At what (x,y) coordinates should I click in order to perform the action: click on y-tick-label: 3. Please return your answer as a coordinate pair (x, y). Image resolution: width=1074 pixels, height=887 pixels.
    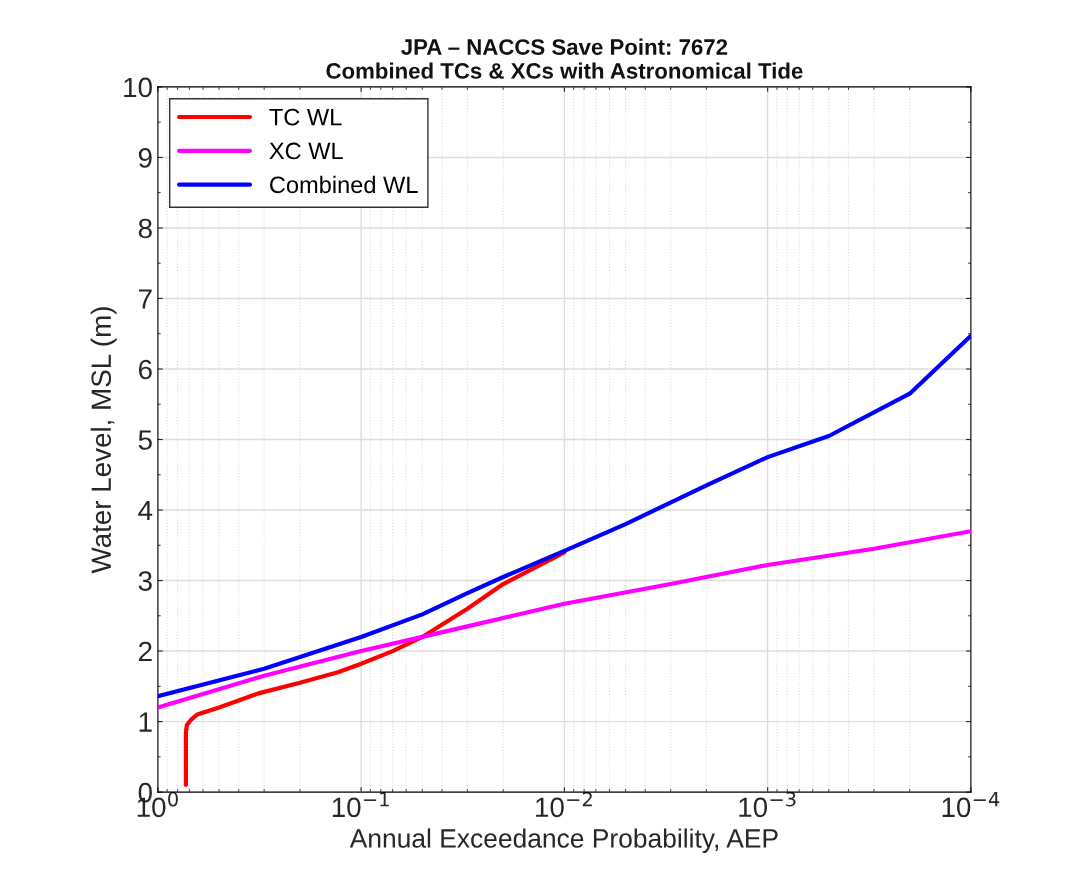
    Looking at the image, I should click on (145, 581).